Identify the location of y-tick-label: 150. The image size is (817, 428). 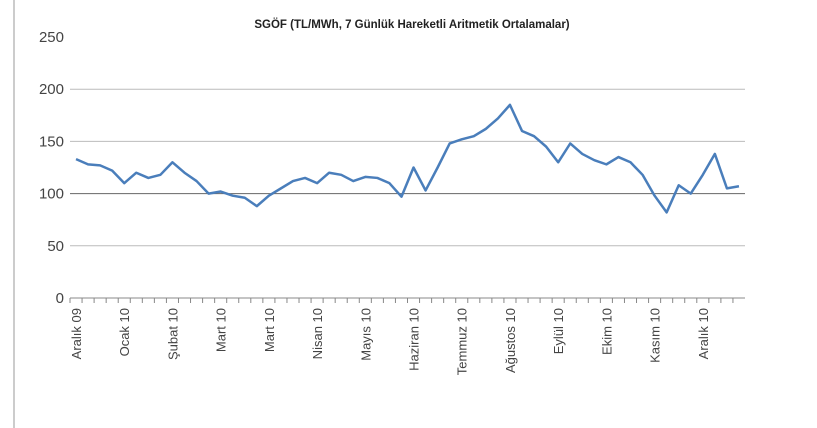
(51, 141).